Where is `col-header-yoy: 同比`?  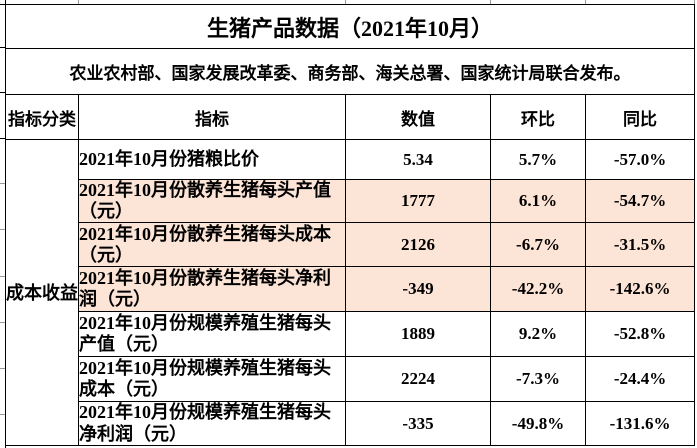 col-header-yoy: 同比 is located at coordinates (640, 117).